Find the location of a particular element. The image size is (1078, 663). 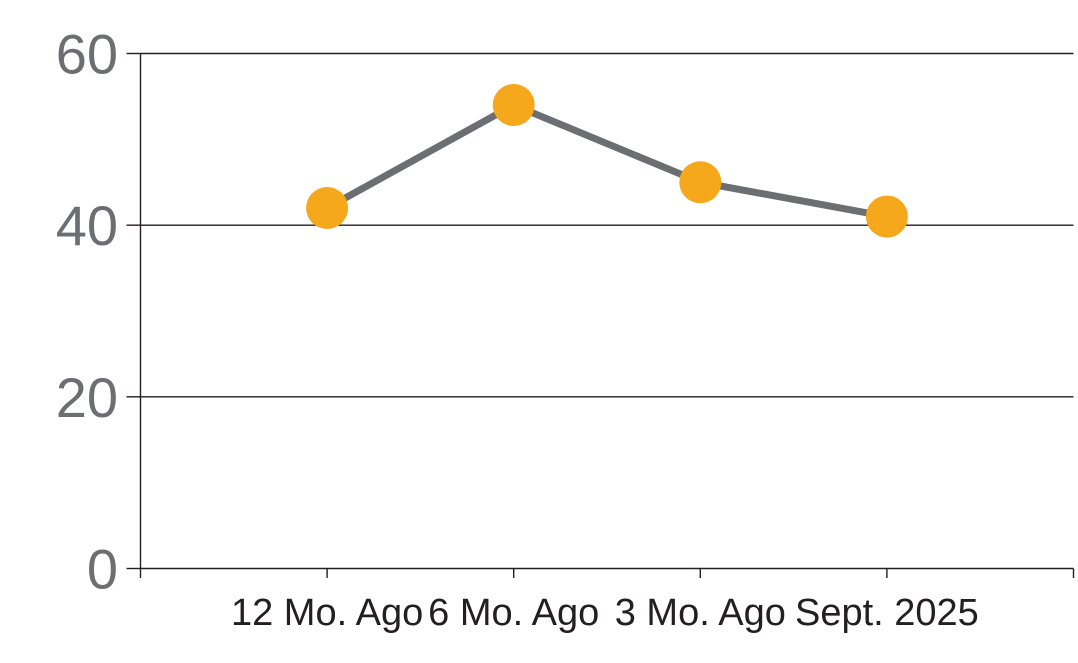

y-axis-label: 40 is located at coordinates (87, 225).